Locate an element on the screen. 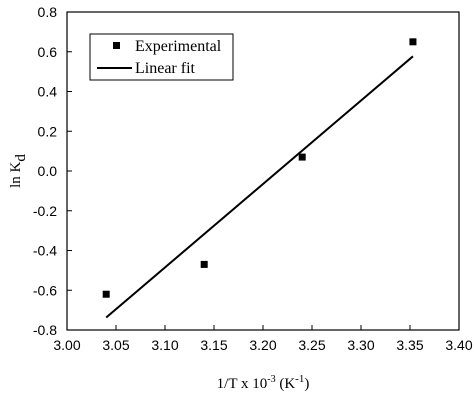  legend-marker-experimental is located at coordinates (116, 45).